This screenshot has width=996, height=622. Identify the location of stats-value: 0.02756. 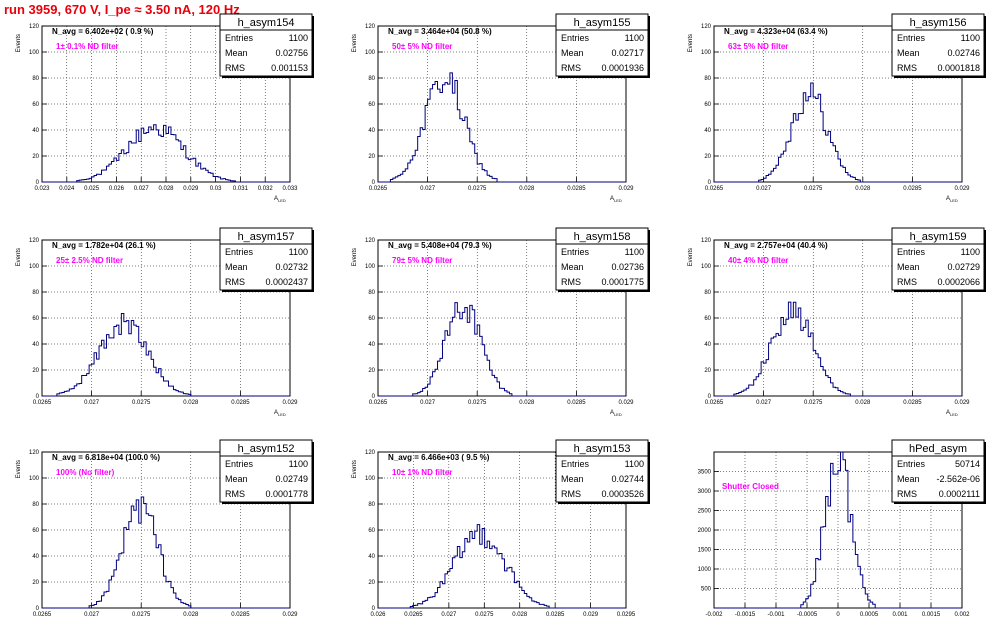
(291, 53).